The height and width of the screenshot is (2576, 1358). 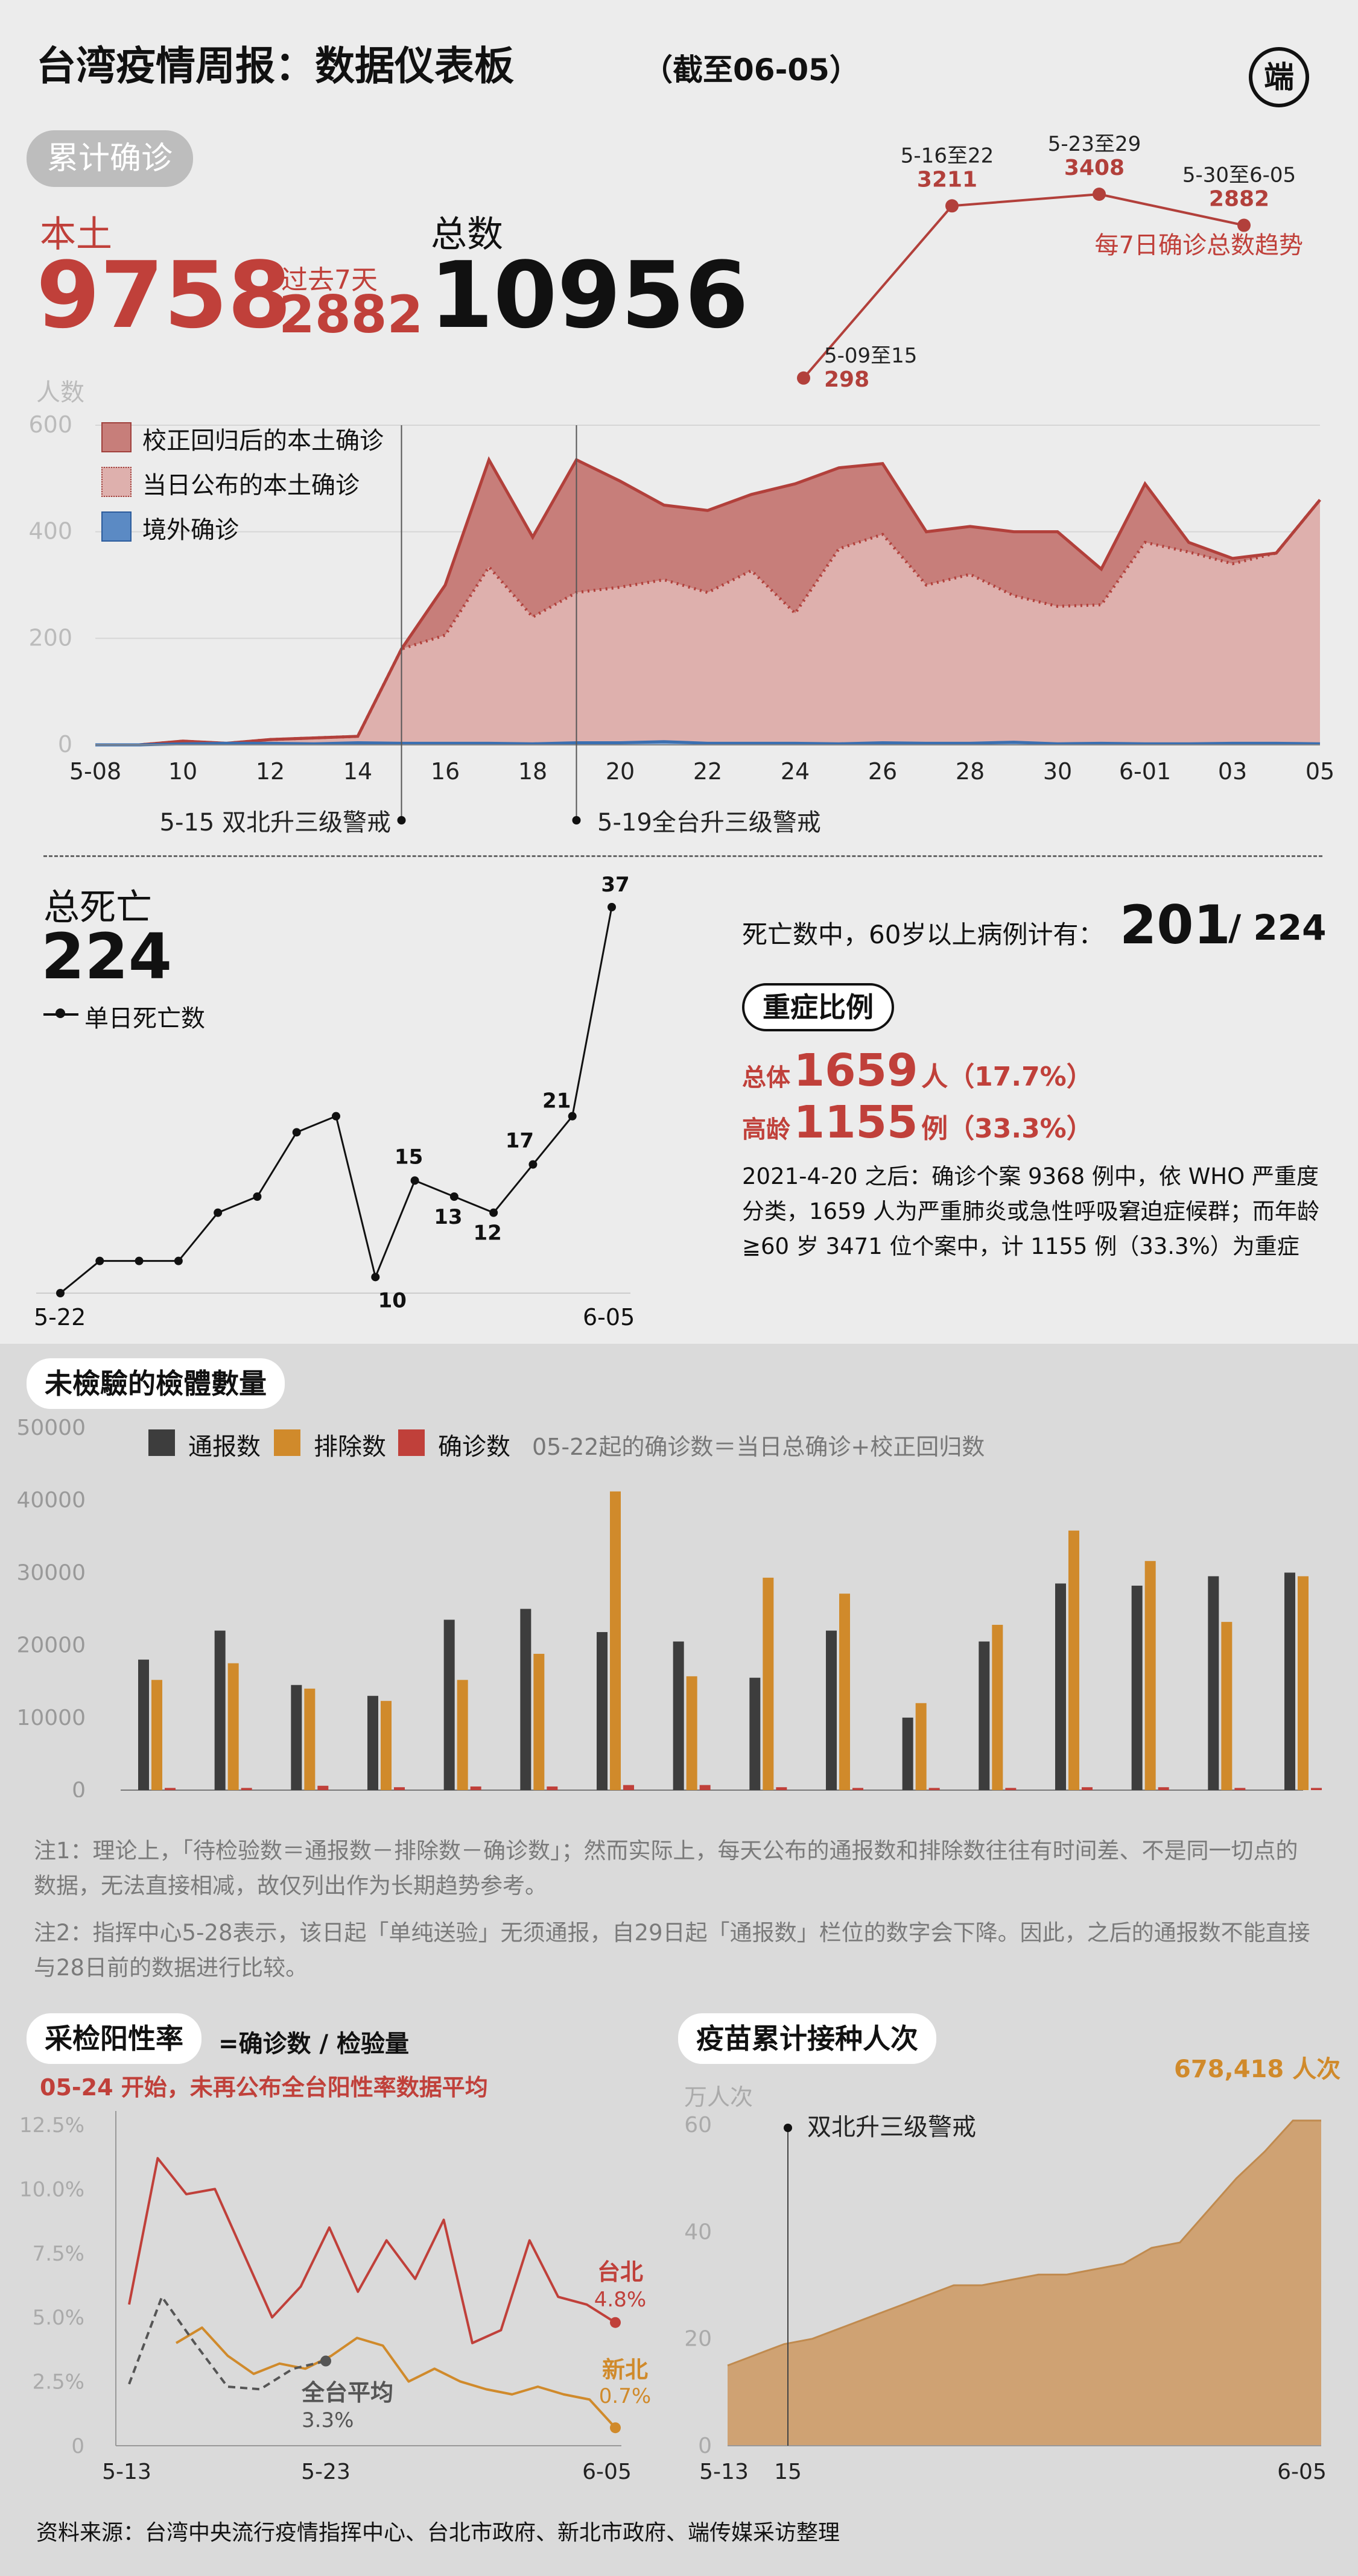 I want to click on daily-x-tick: 30, so click(x=1058, y=771).